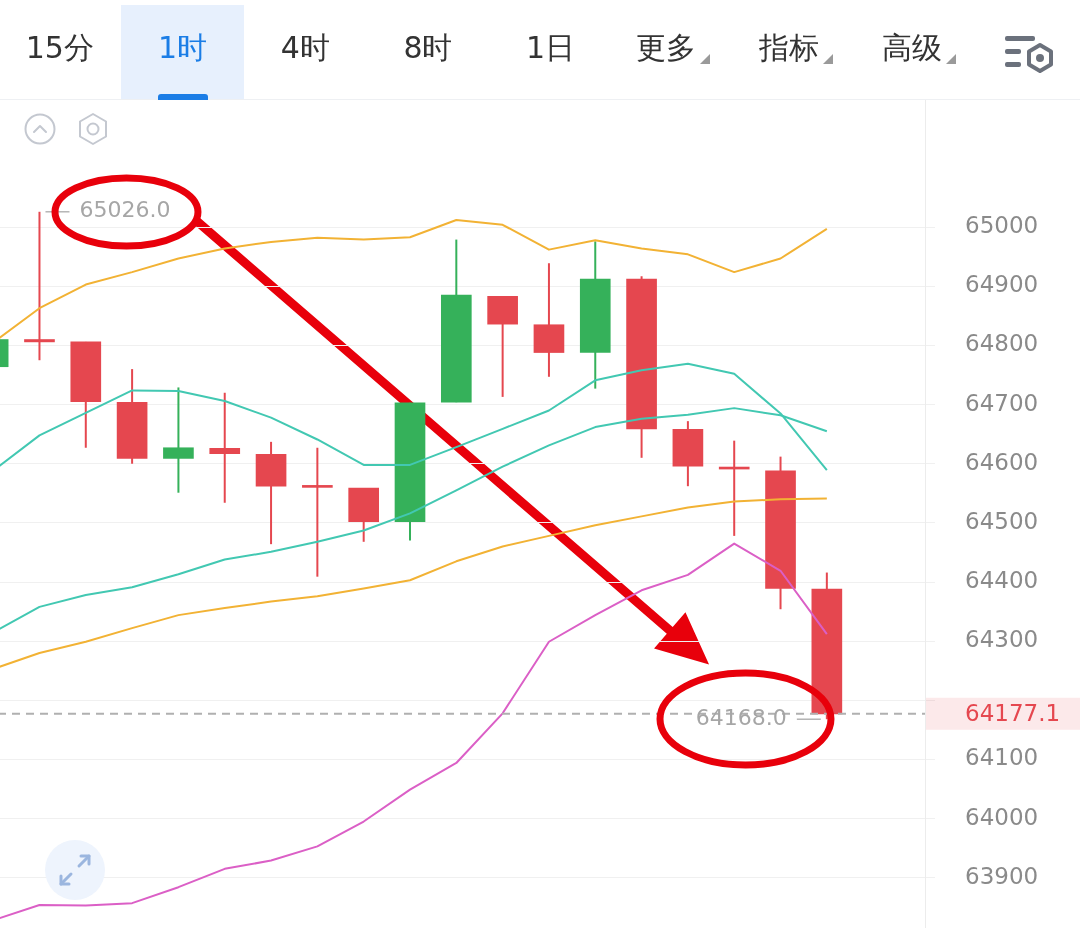 The image size is (1080, 928). Describe the element at coordinates (1002, 284) in the screenshot. I see `y-tick-label: 64900` at that location.